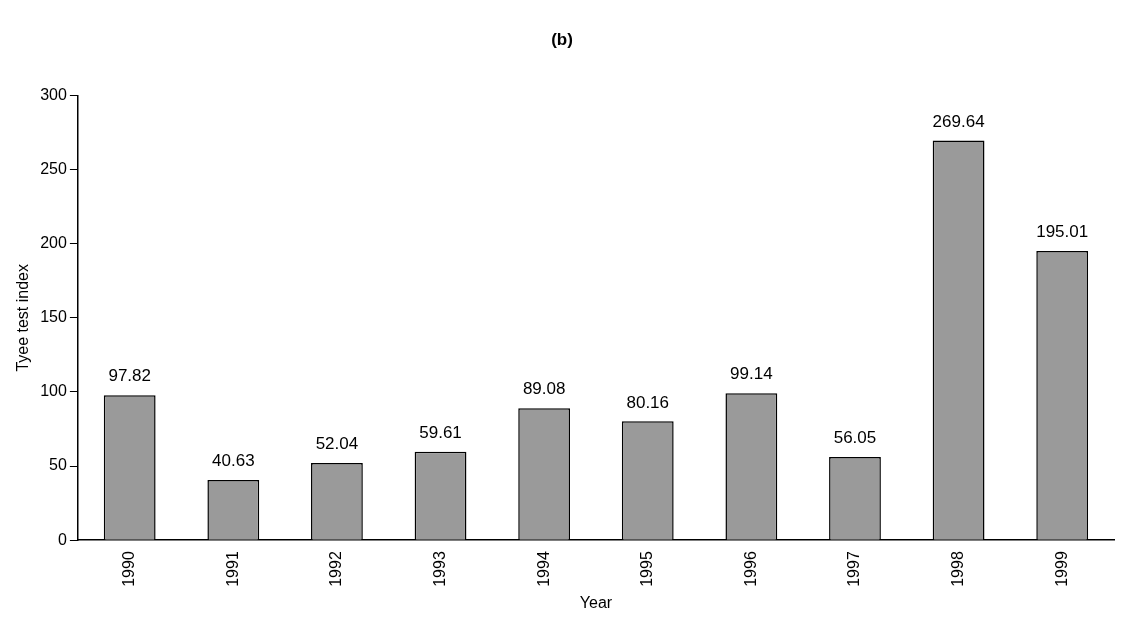 The image size is (1144, 627). I want to click on data-label: 80.16, so click(648, 402).